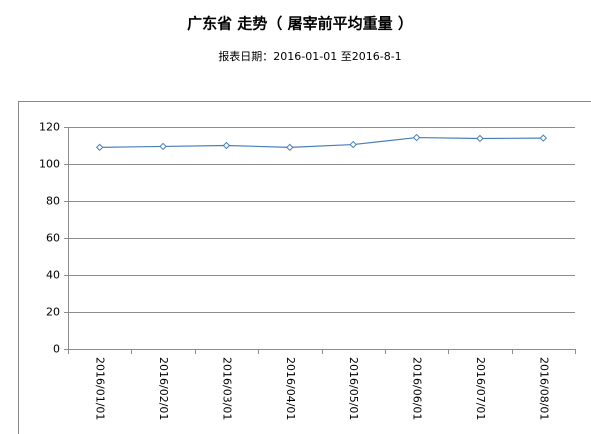  What do you see at coordinates (543, 388) in the screenshot?
I see `x-tick-label: 2016/08/01` at bounding box center [543, 388].